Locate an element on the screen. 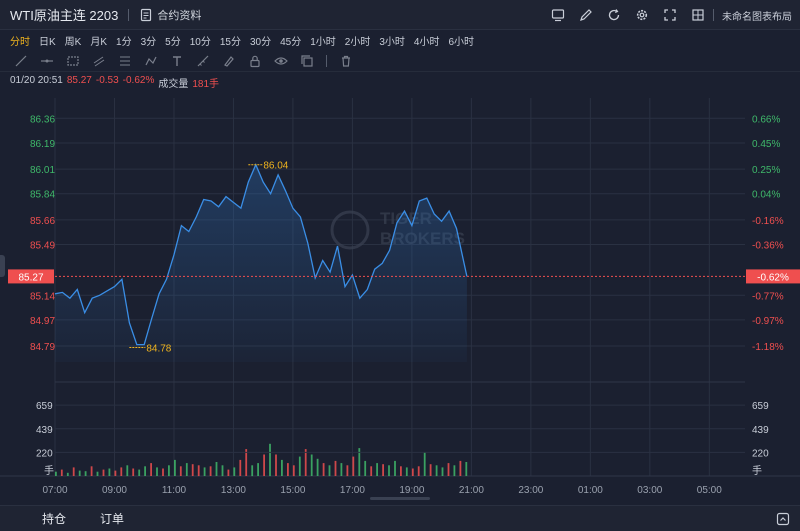 The width and height of the screenshot is (800, 531). volume-unit-label: 手 is located at coordinates (49, 470).